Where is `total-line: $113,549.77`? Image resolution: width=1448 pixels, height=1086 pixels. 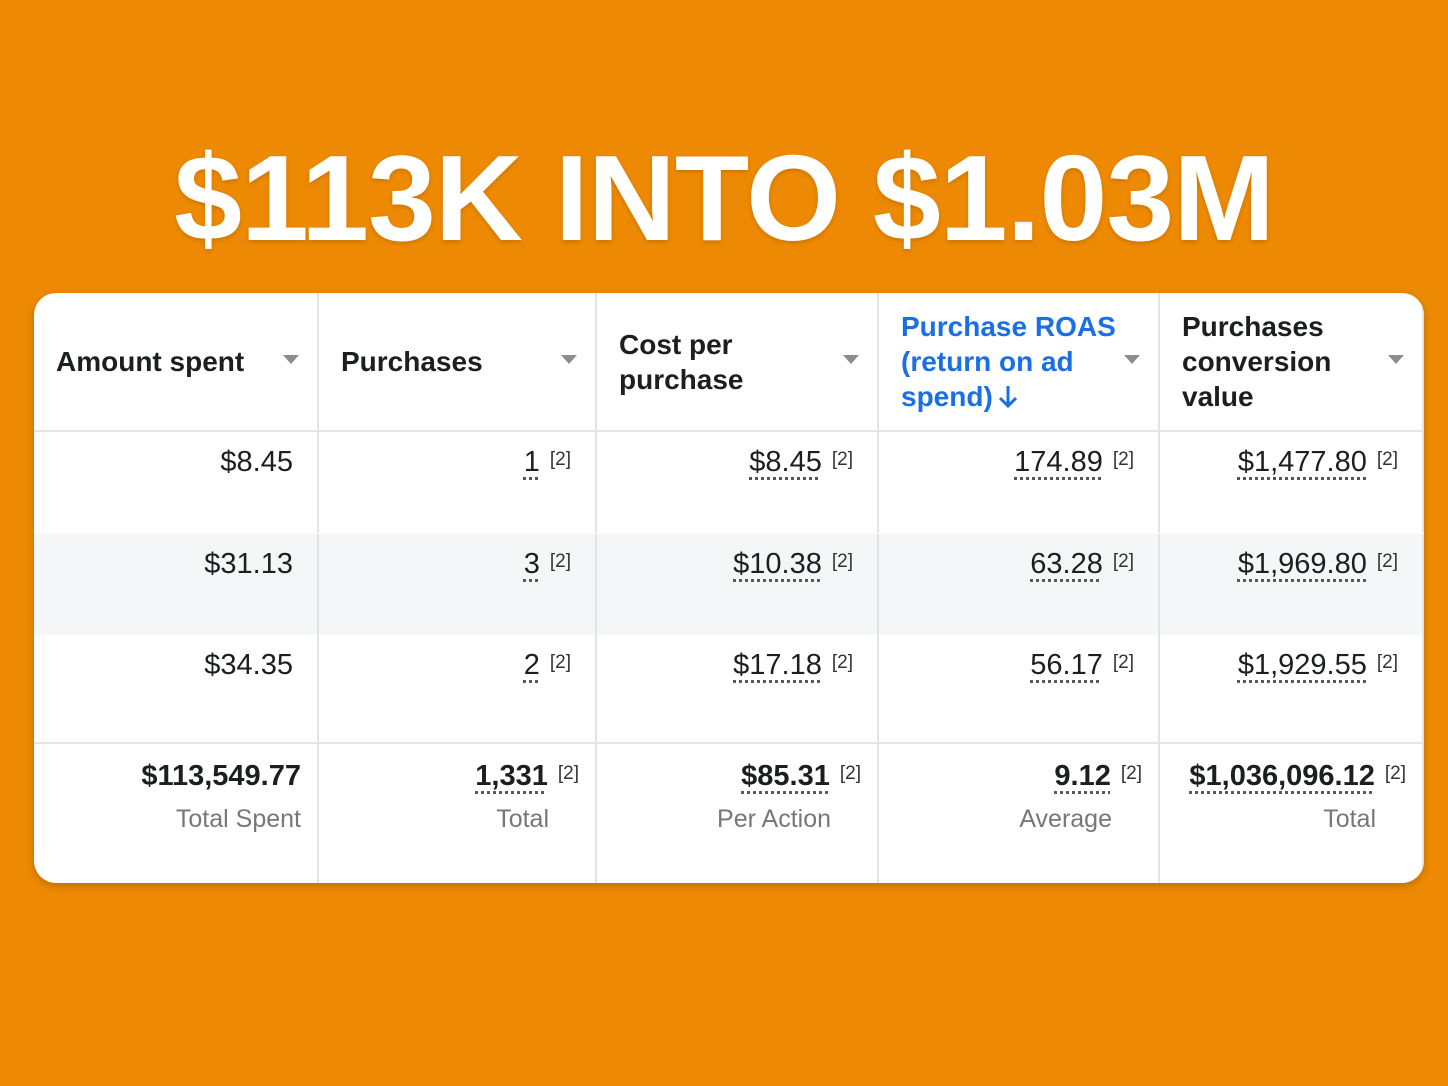
total-line: $113,549.77 is located at coordinates (167, 776).